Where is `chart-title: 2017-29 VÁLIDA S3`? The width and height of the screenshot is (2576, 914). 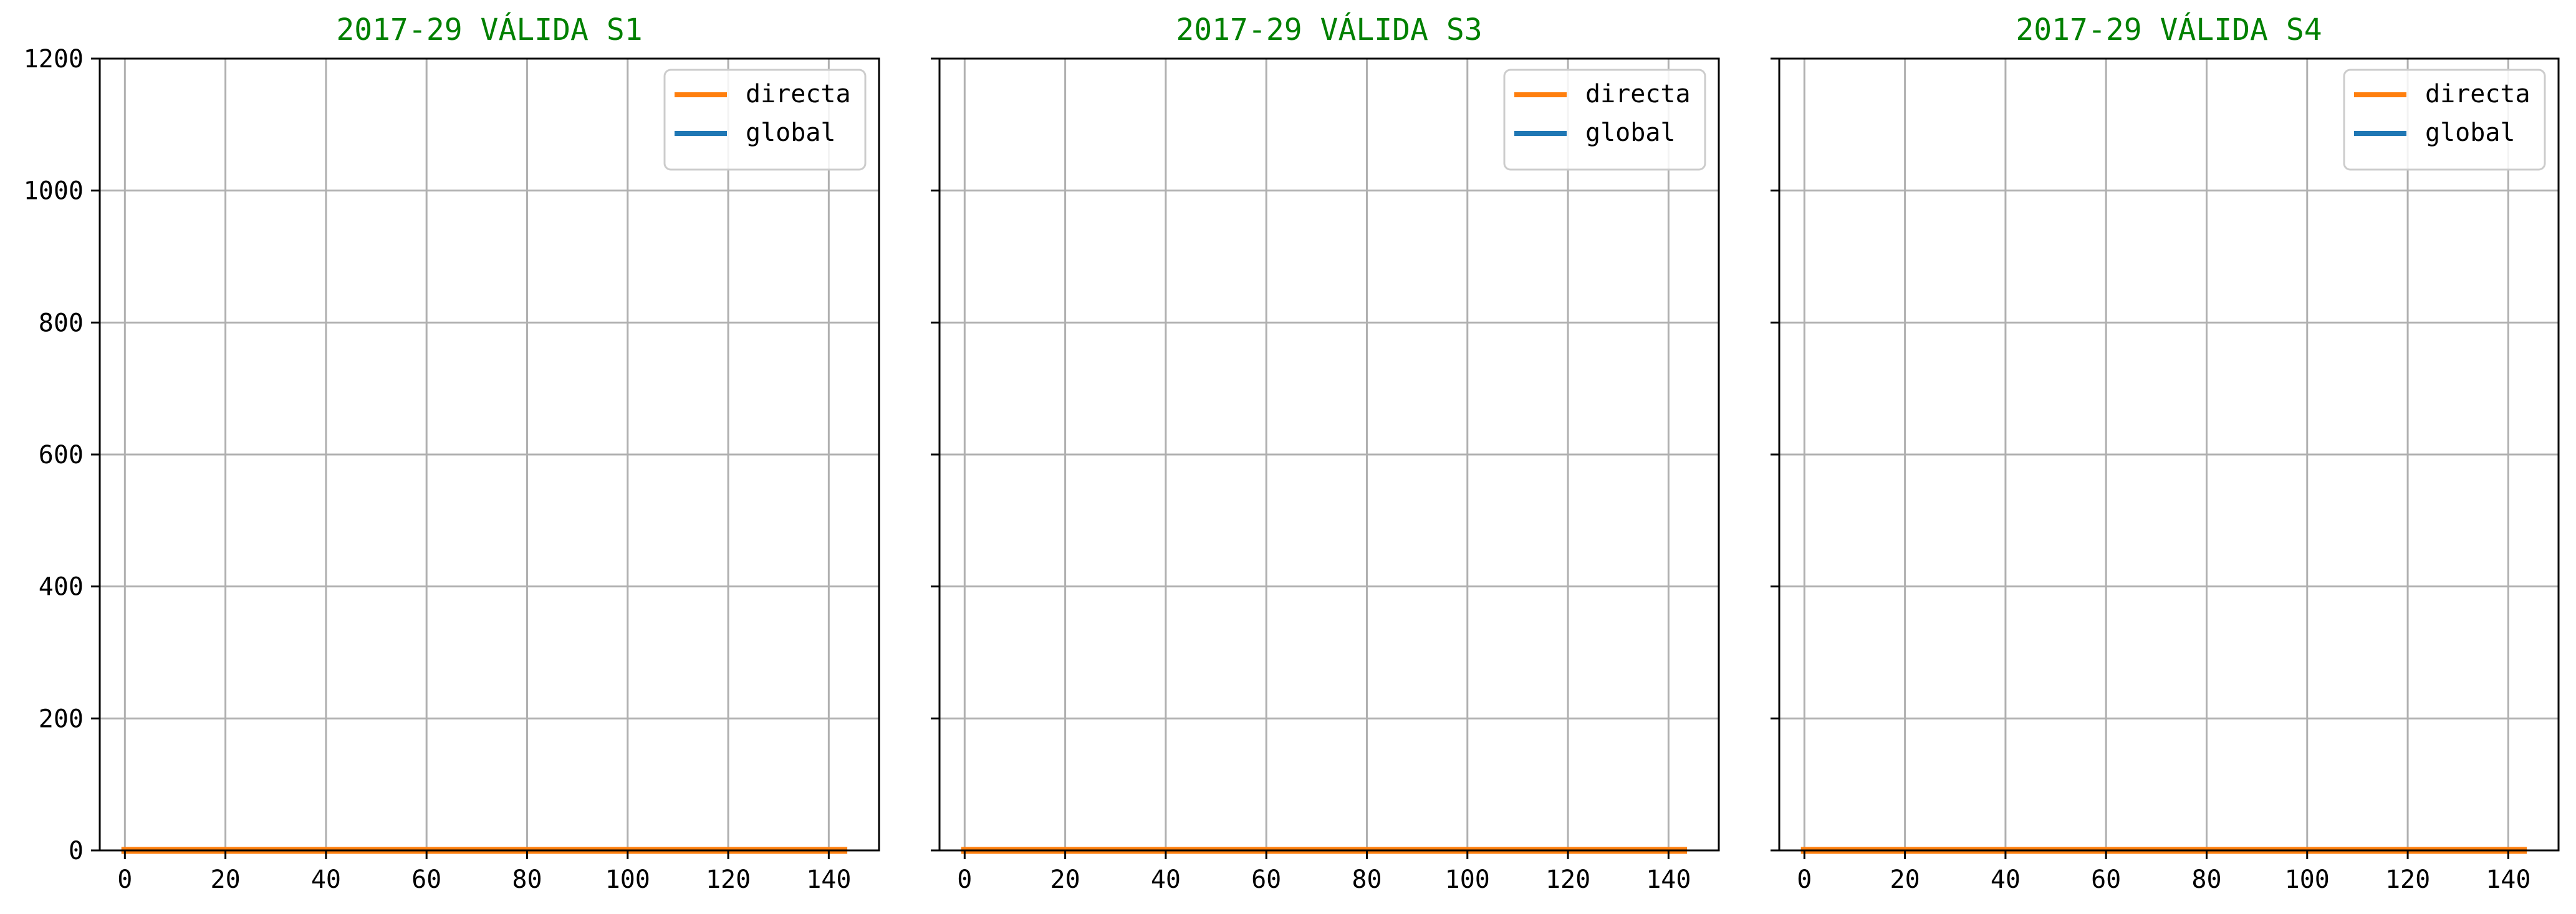
chart-title: 2017-29 VÁLIDA S3 is located at coordinates (1329, 29).